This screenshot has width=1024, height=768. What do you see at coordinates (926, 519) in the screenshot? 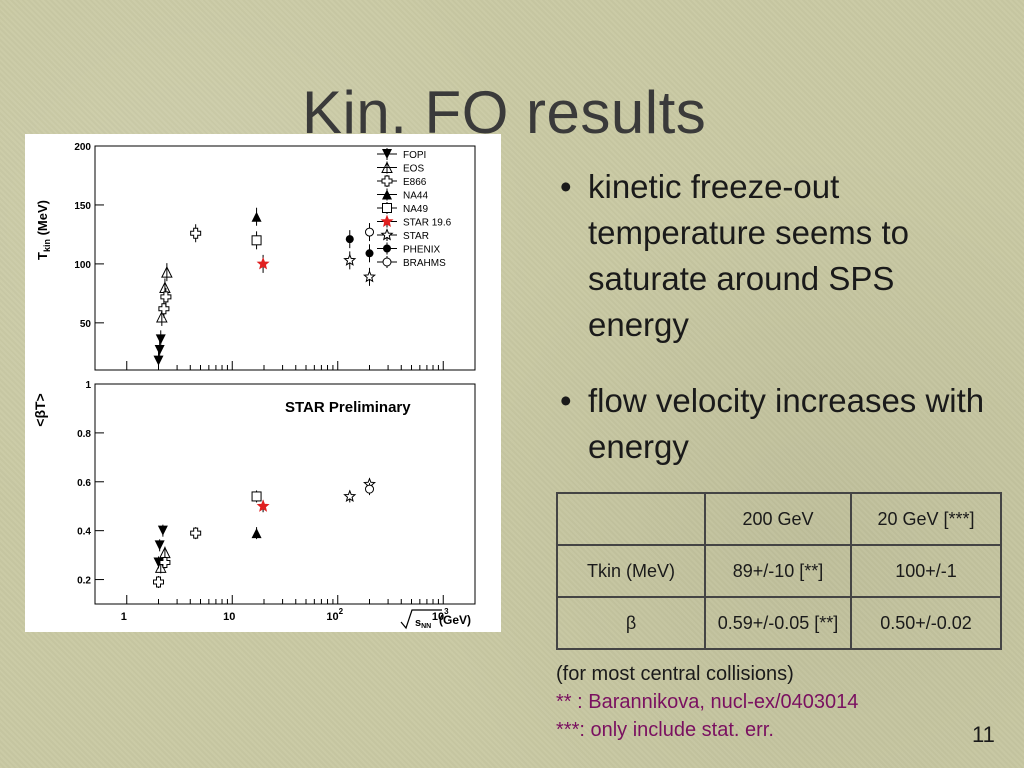
I see `table-header-cell: 20 GeV [***]` at bounding box center [926, 519].